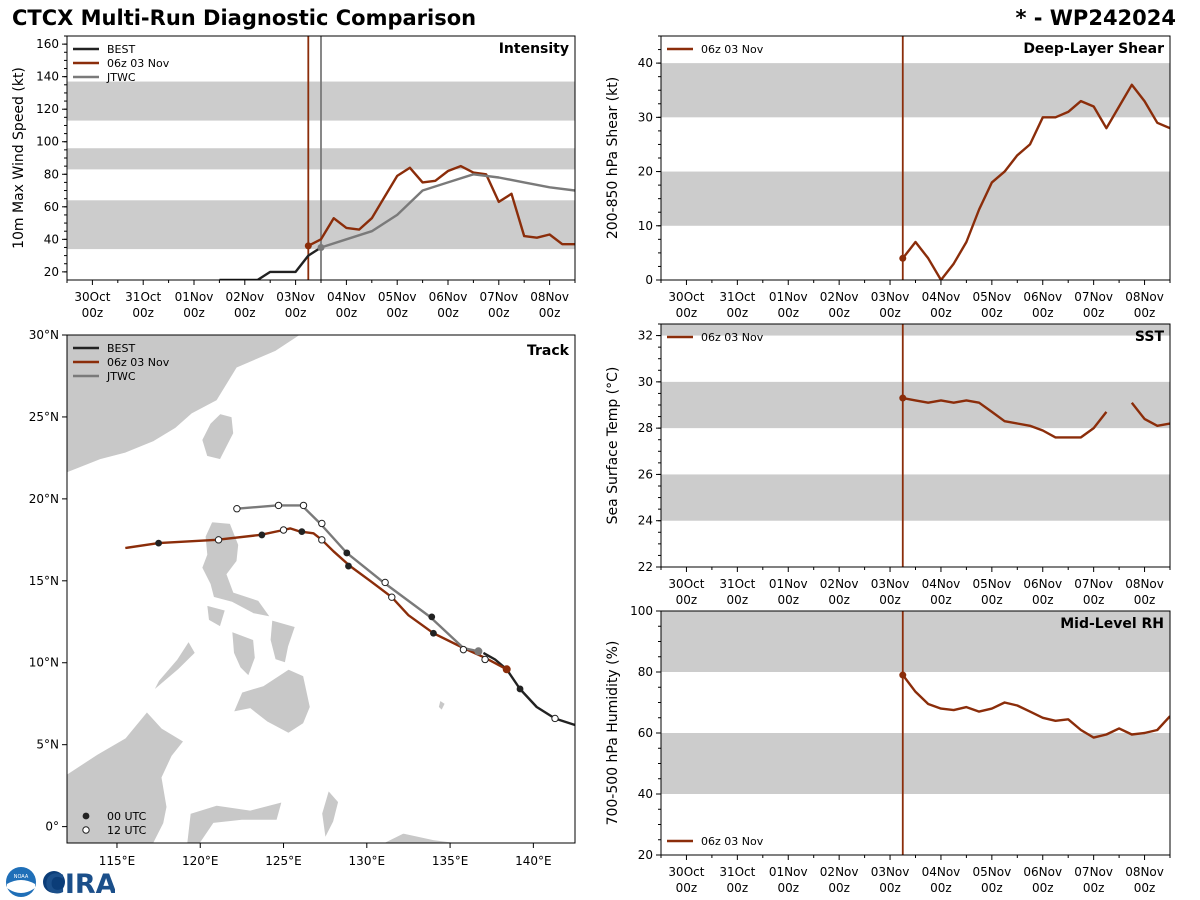  Describe the element at coordinates (915, 445) in the screenshot. I see `plot-area-sst` at that location.